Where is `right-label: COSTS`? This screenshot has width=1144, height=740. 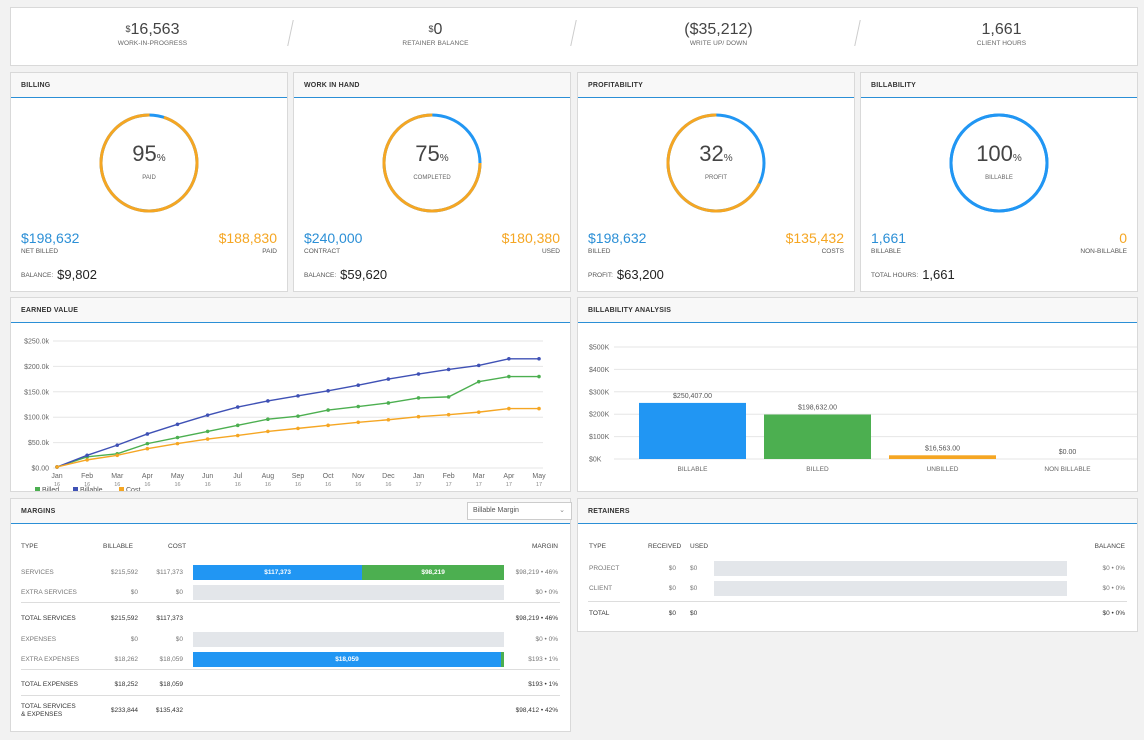
right-label: COSTS is located at coordinates (832, 251).